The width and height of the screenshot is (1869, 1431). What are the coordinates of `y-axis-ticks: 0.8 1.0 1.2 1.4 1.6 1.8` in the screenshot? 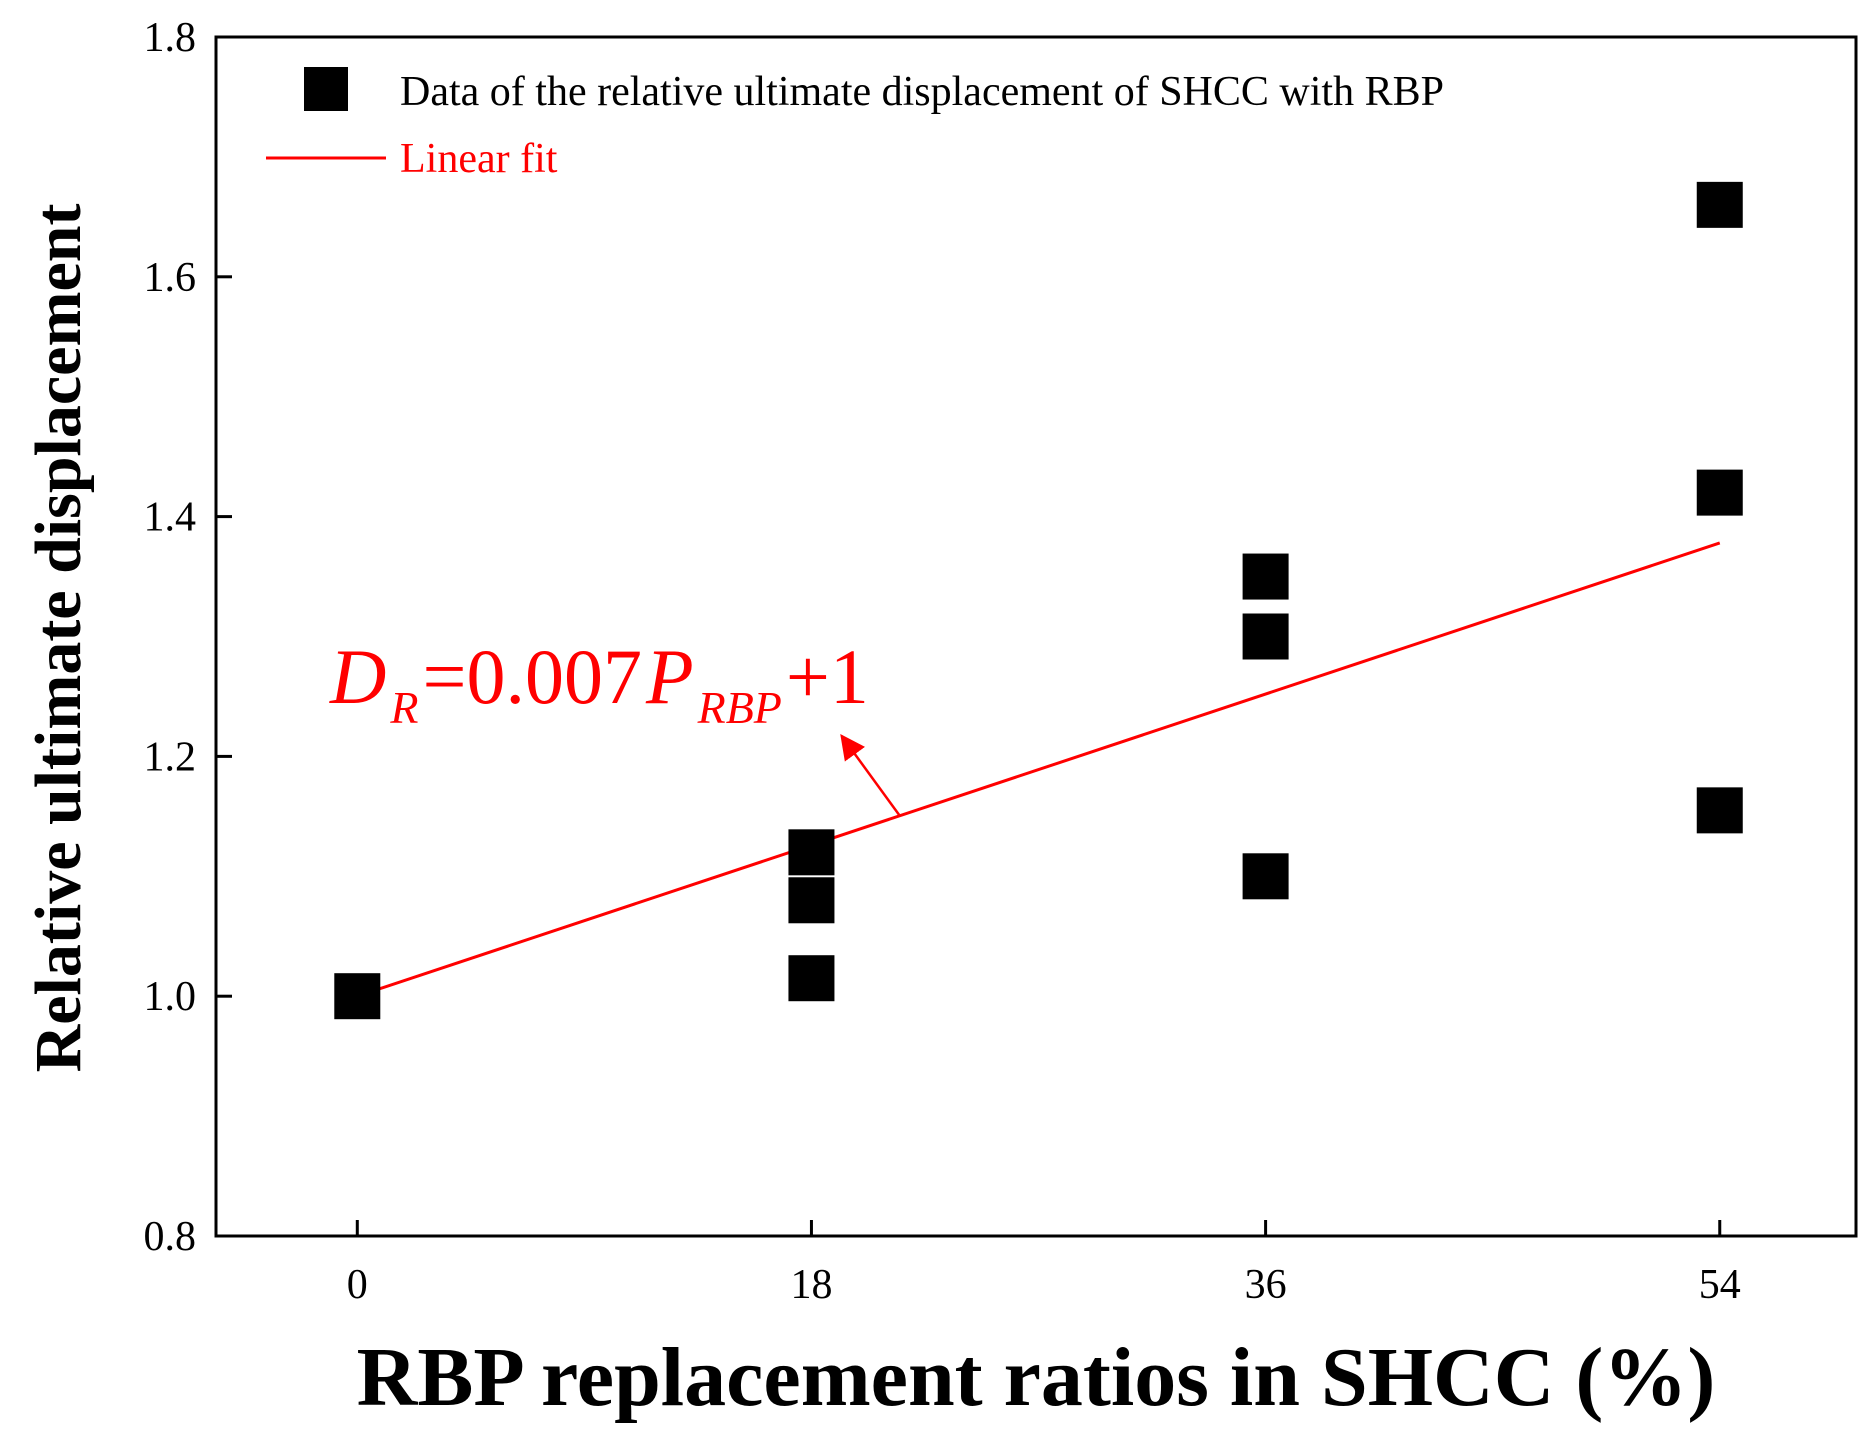 It's located at (188, 637).